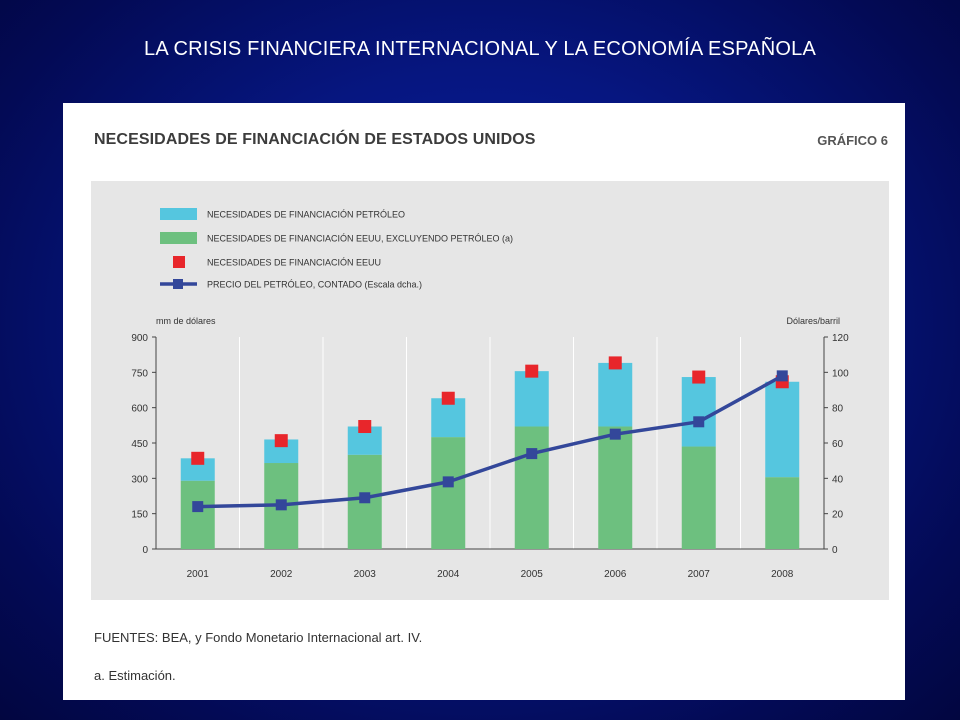 The image size is (960, 720). What do you see at coordinates (532, 574) in the screenshot?
I see `x-tick-label: 2005` at bounding box center [532, 574].